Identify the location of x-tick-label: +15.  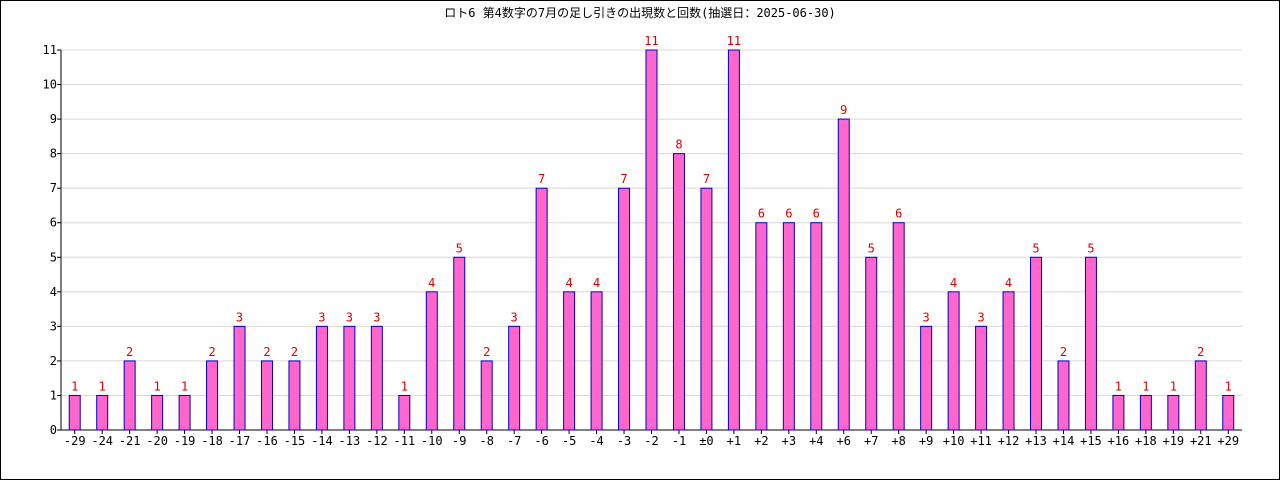
(1091, 441).